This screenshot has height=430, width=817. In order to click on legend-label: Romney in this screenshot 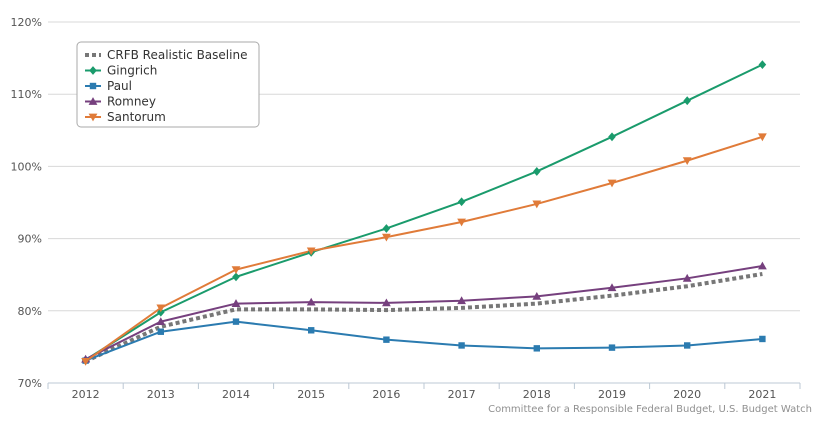, I will do `click(131, 102)`.